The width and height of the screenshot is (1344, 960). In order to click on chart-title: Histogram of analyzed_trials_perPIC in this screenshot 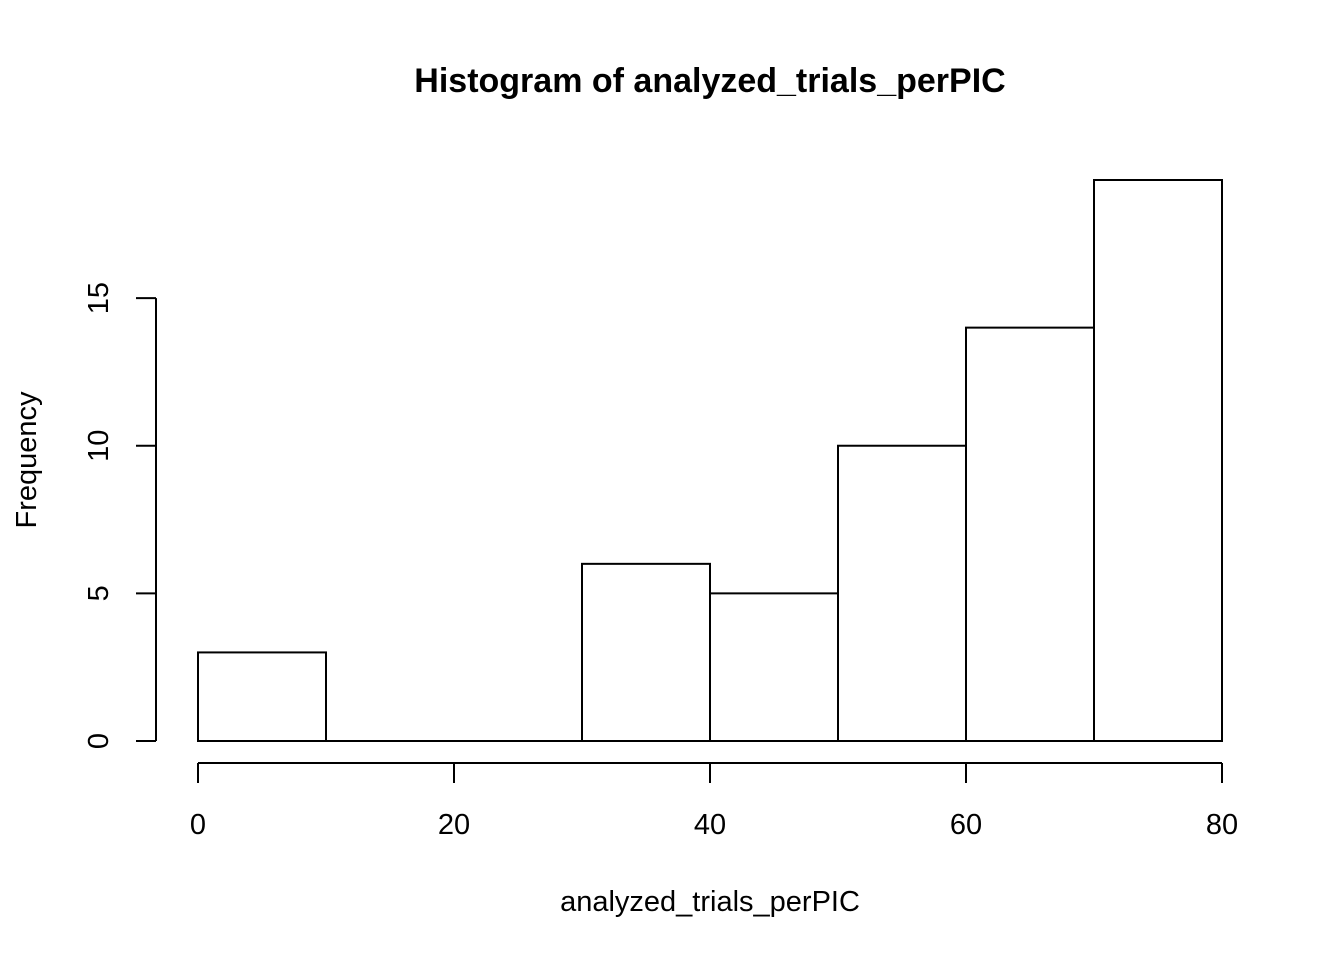, I will do `click(709, 81)`.